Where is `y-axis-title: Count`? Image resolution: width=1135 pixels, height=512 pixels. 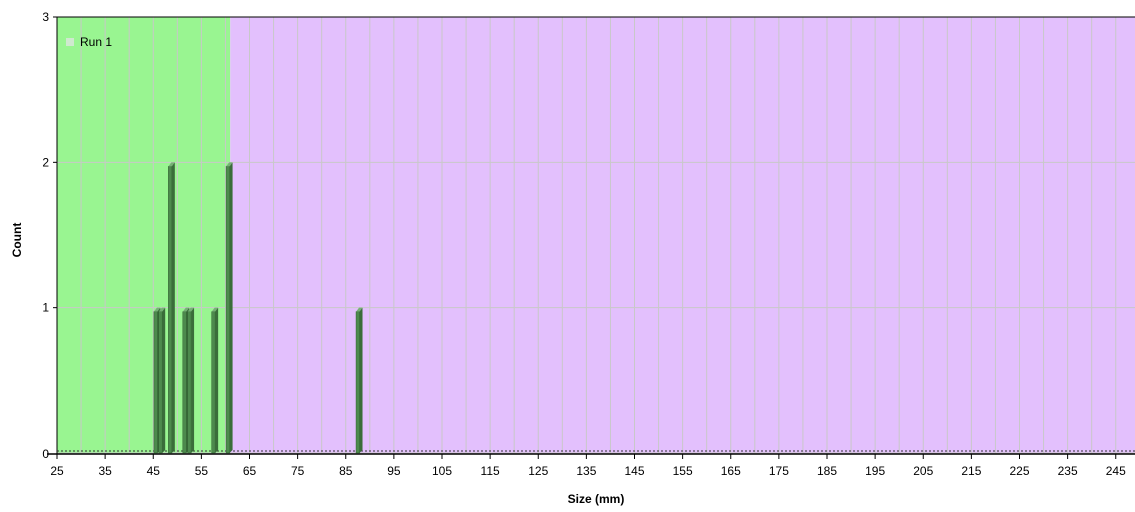
y-axis-title: Count is located at coordinates (17, 240).